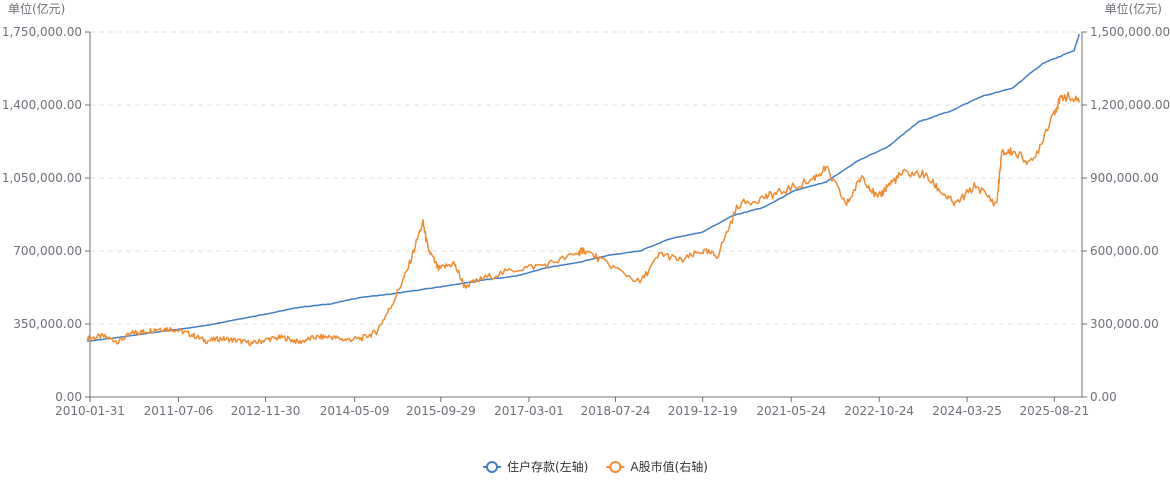 The height and width of the screenshot is (485, 1170). What do you see at coordinates (68, 397) in the screenshot?
I see `left-tick-label: 0.00` at bounding box center [68, 397].